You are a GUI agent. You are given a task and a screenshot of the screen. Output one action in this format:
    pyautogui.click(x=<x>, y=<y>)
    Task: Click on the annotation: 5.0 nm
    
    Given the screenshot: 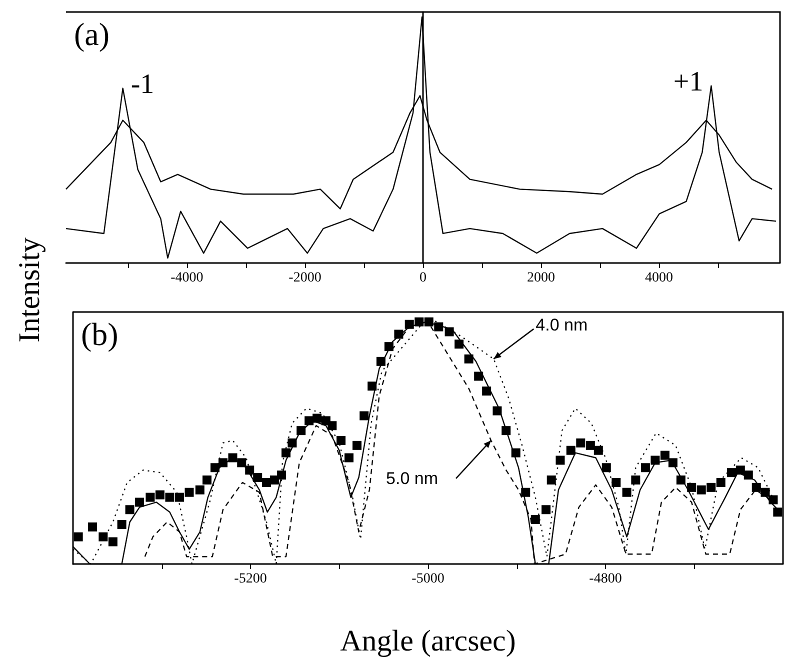 What is the action you would take?
    pyautogui.click(x=412, y=478)
    